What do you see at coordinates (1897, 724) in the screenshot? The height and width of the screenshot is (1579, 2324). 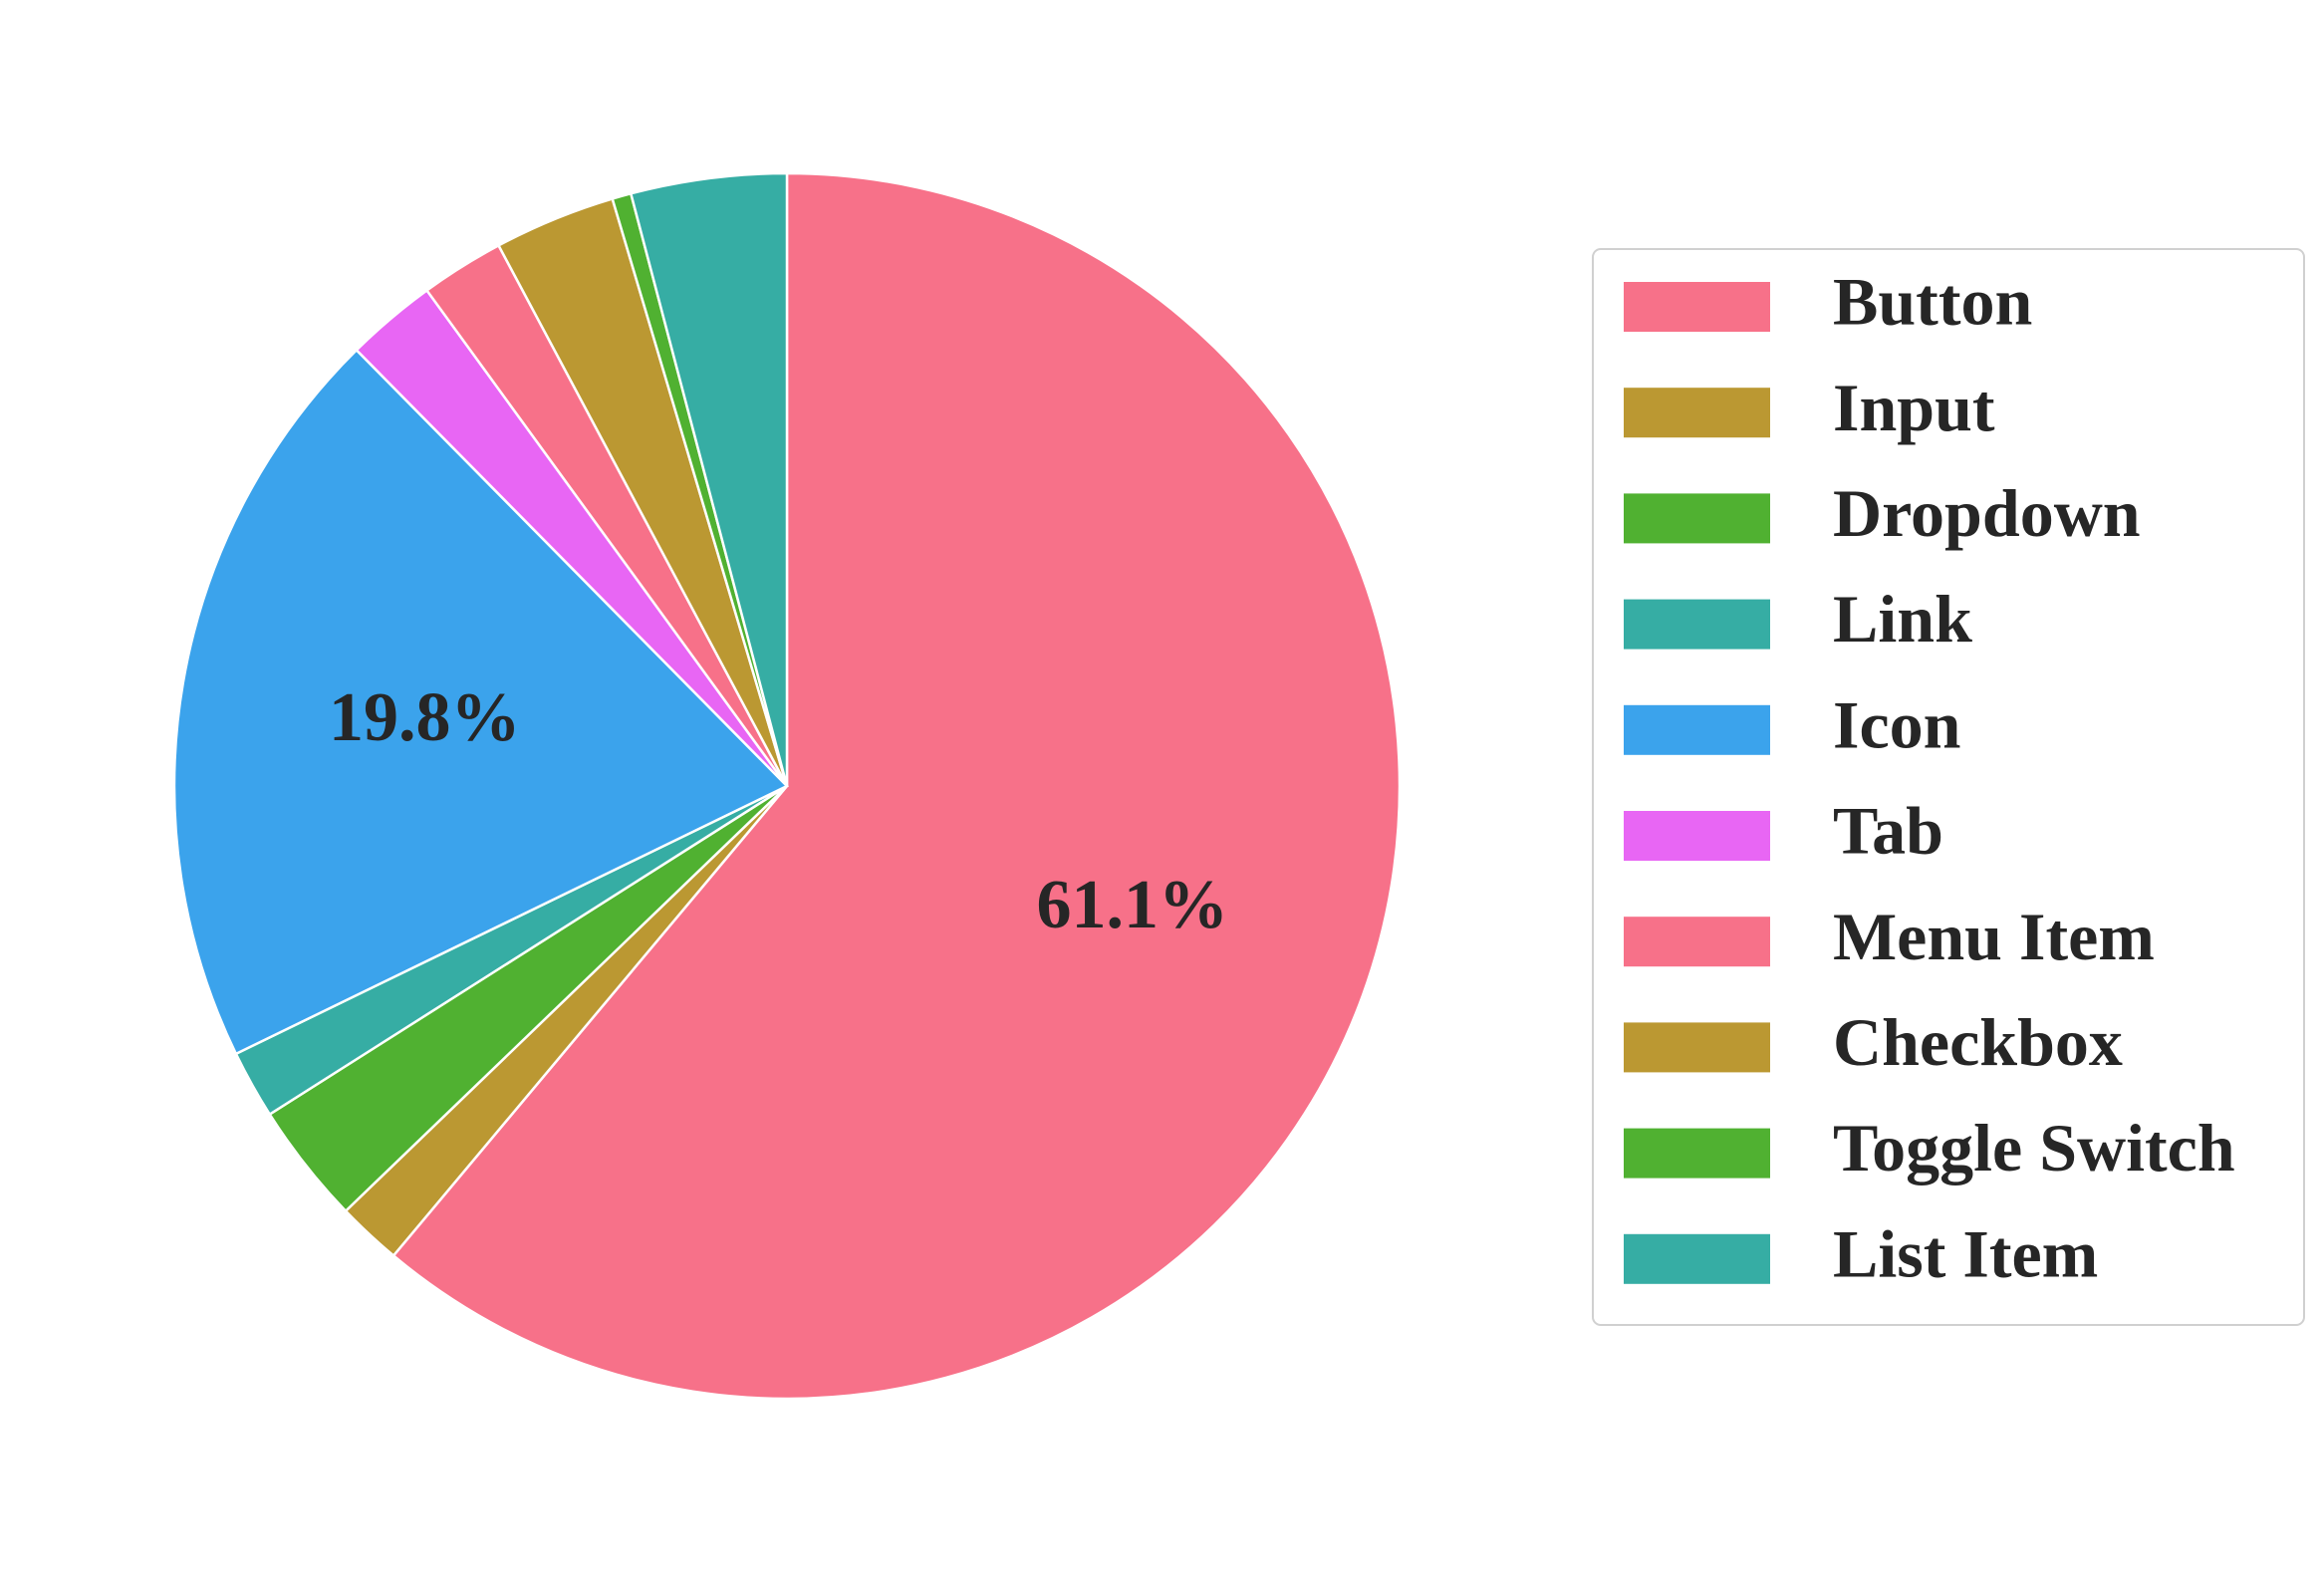 I see `legend-label: Icon` at bounding box center [1897, 724].